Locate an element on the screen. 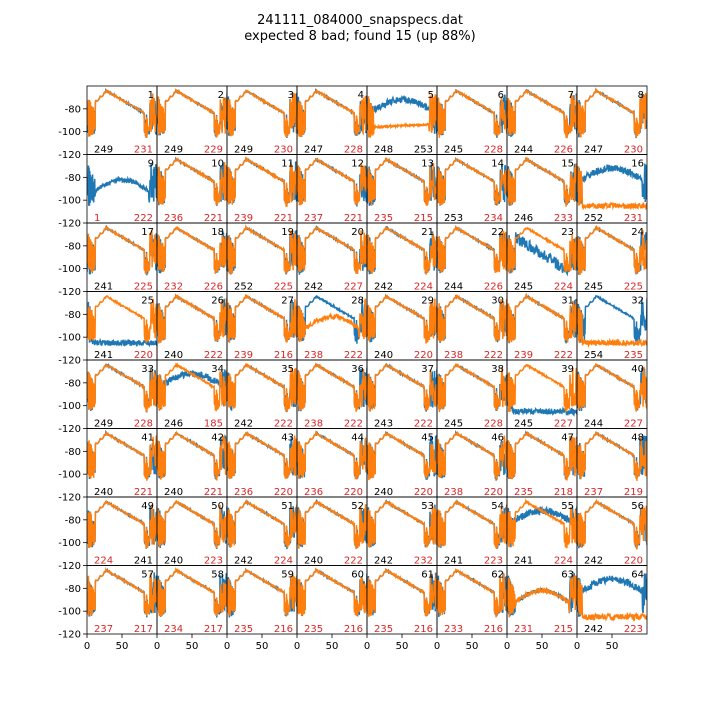 The image size is (720, 720). panel-24: 24 245 225 is located at coordinates (612, 257).